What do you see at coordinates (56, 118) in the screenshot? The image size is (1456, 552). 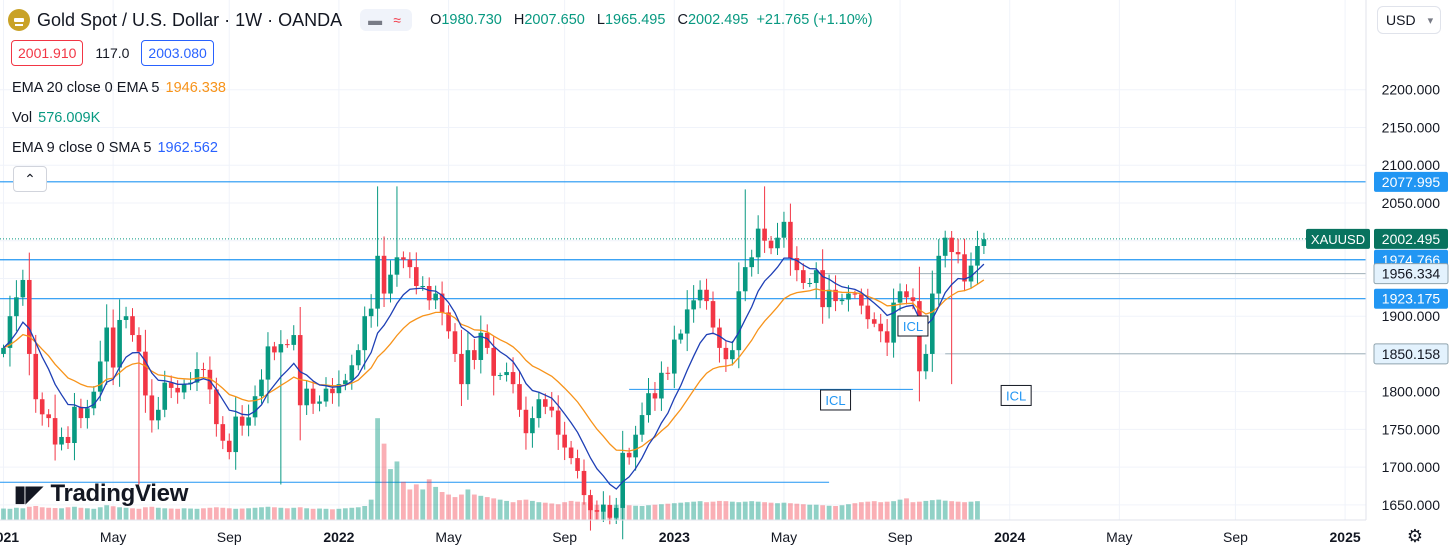 I see `indicator-volume: Vol 576.009K` at bounding box center [56, 118].